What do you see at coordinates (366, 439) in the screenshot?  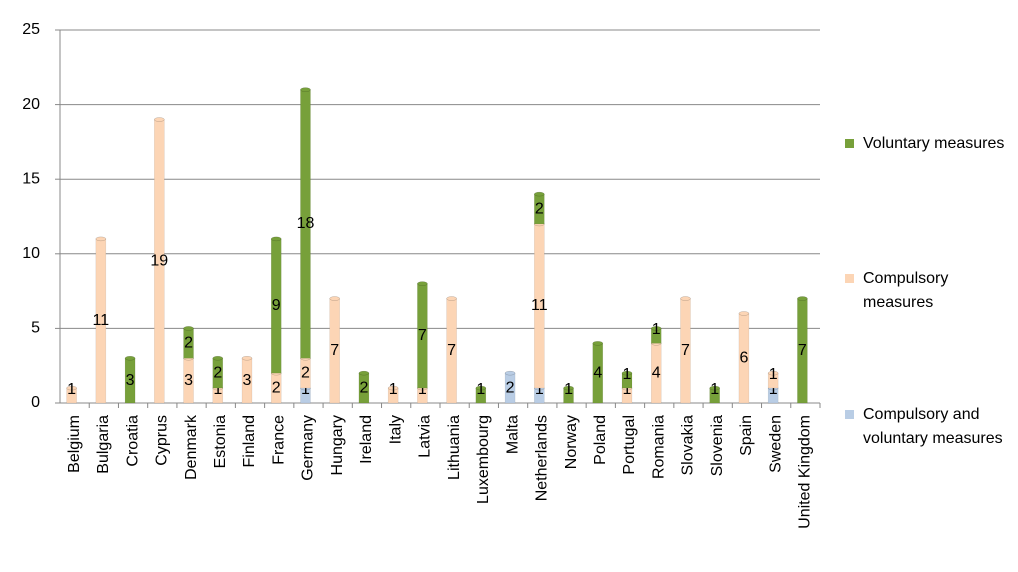 I see `x-tick-label: Ireland` at bounding box center [366, 439].